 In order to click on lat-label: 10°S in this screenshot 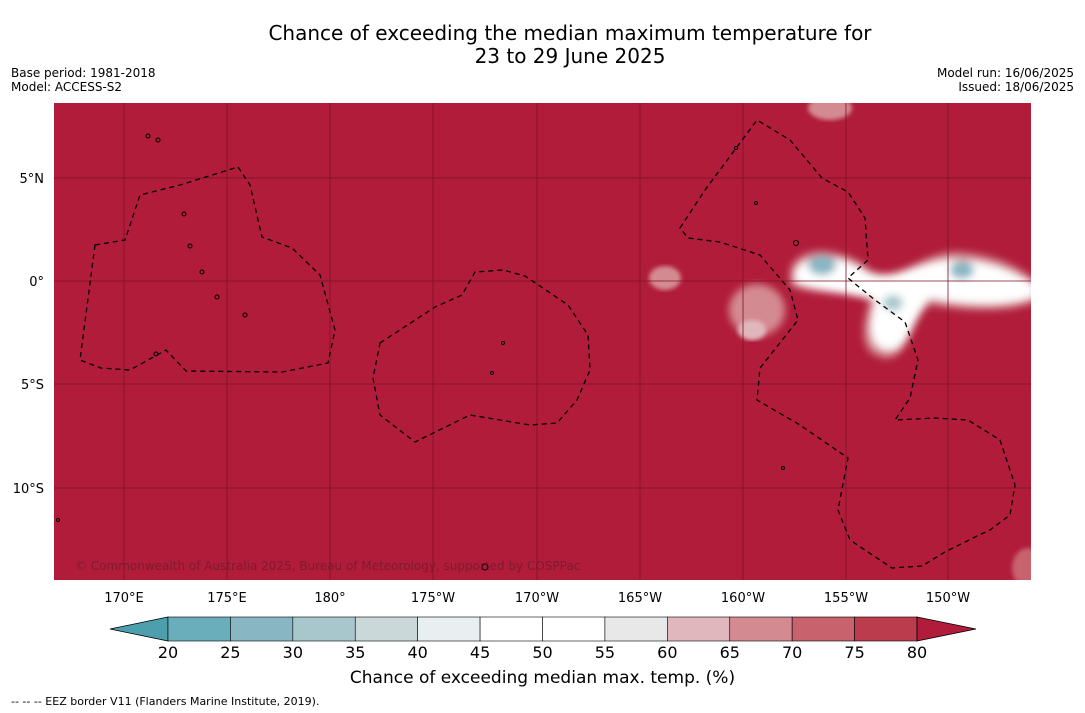, I will do `click(28, 489)`.